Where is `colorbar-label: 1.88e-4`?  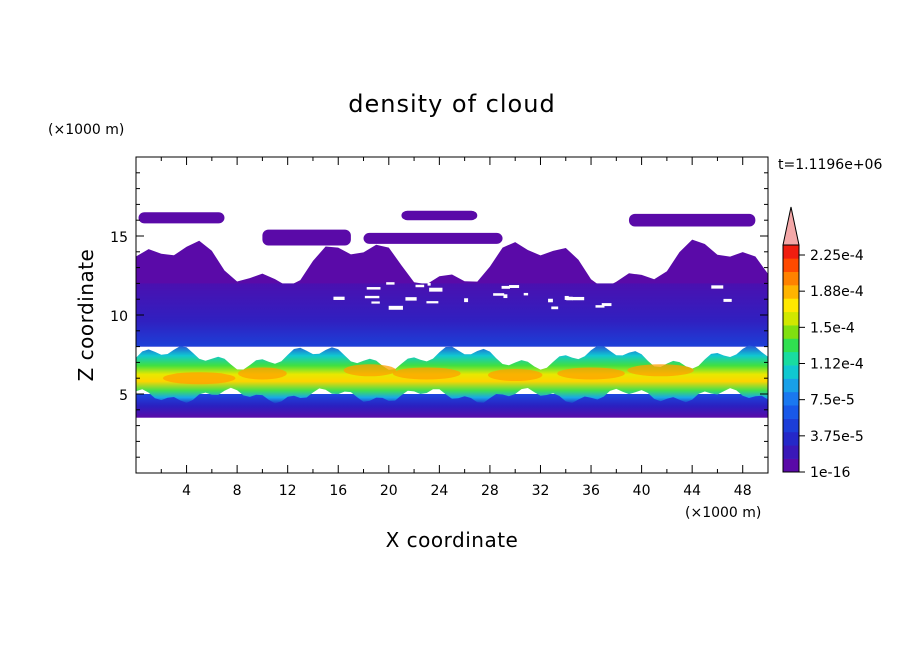
colorbar-label: 1.88e-4 is located at coordinates (837, 292).